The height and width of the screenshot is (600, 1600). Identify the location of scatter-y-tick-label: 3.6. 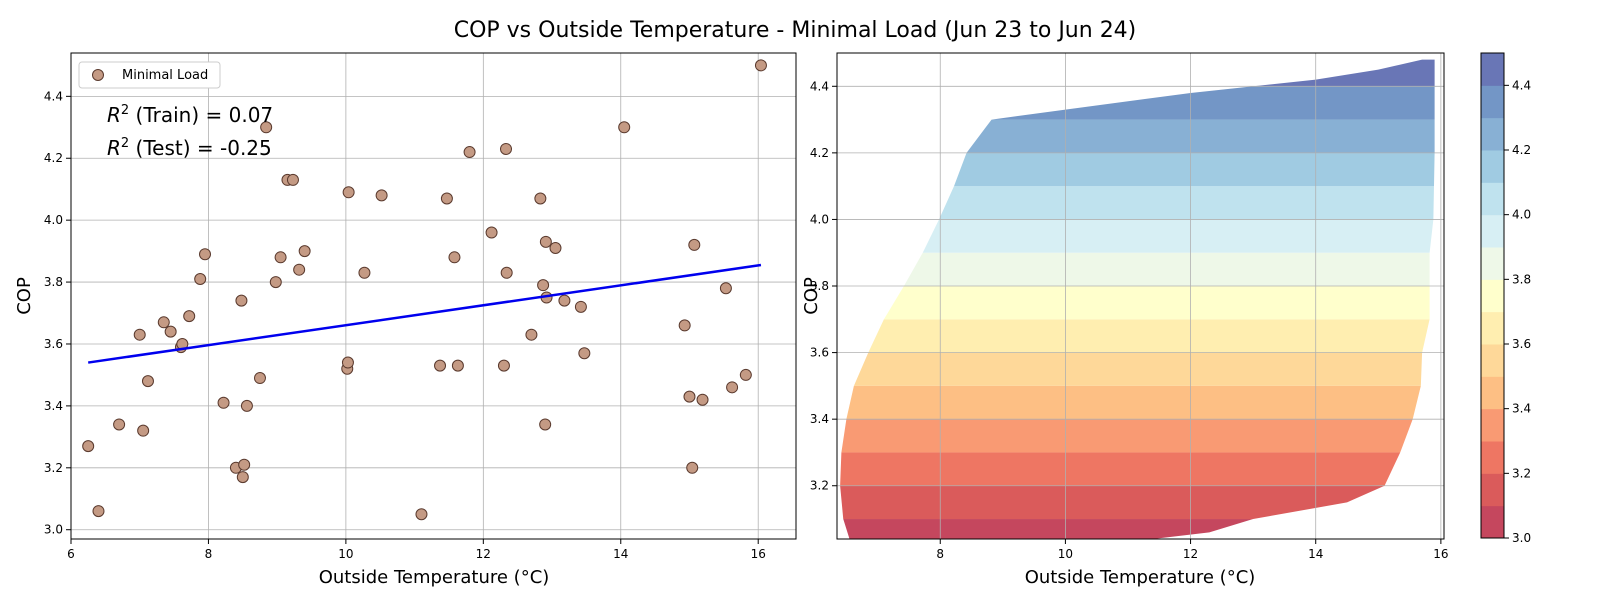
(53, 344).